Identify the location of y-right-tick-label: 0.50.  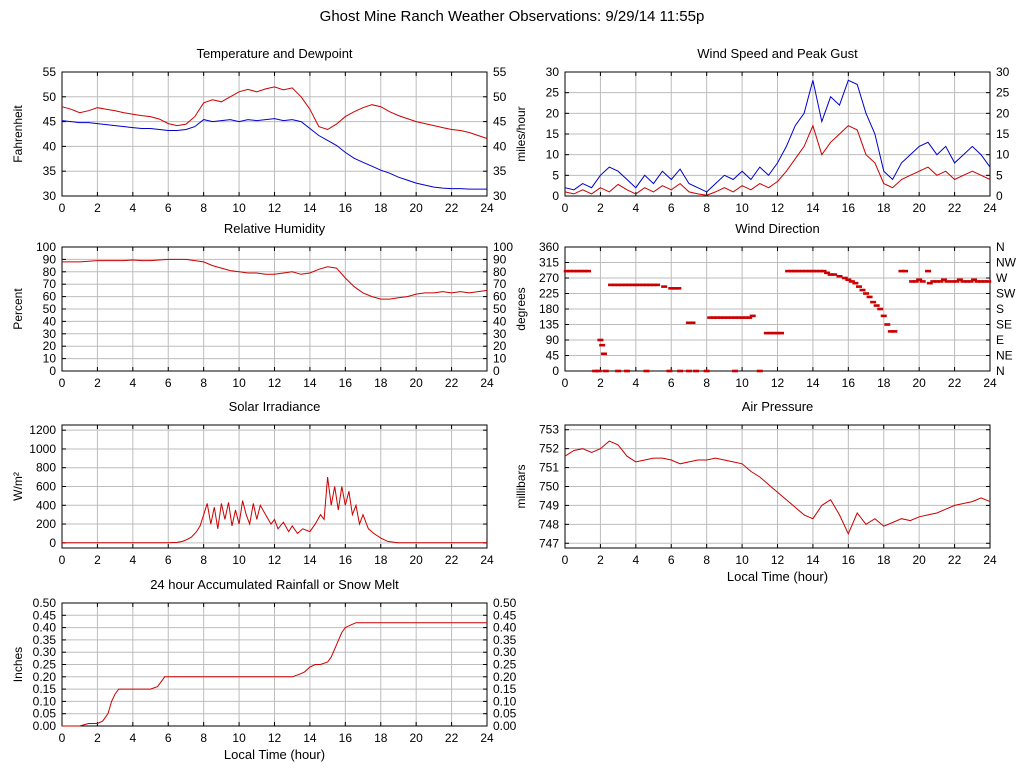
(505, 603).